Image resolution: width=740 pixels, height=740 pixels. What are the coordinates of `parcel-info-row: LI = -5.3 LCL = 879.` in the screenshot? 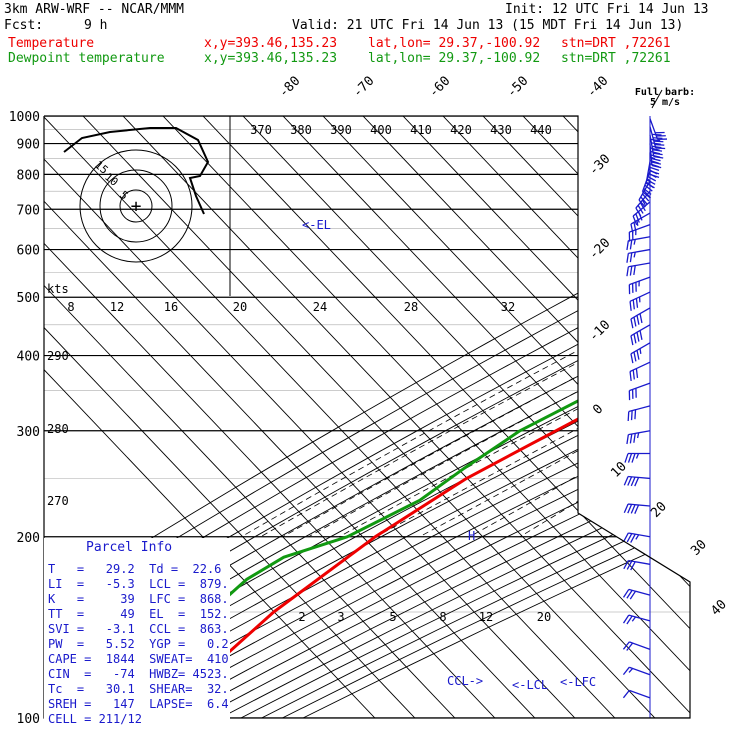 It's located at (138, 584).